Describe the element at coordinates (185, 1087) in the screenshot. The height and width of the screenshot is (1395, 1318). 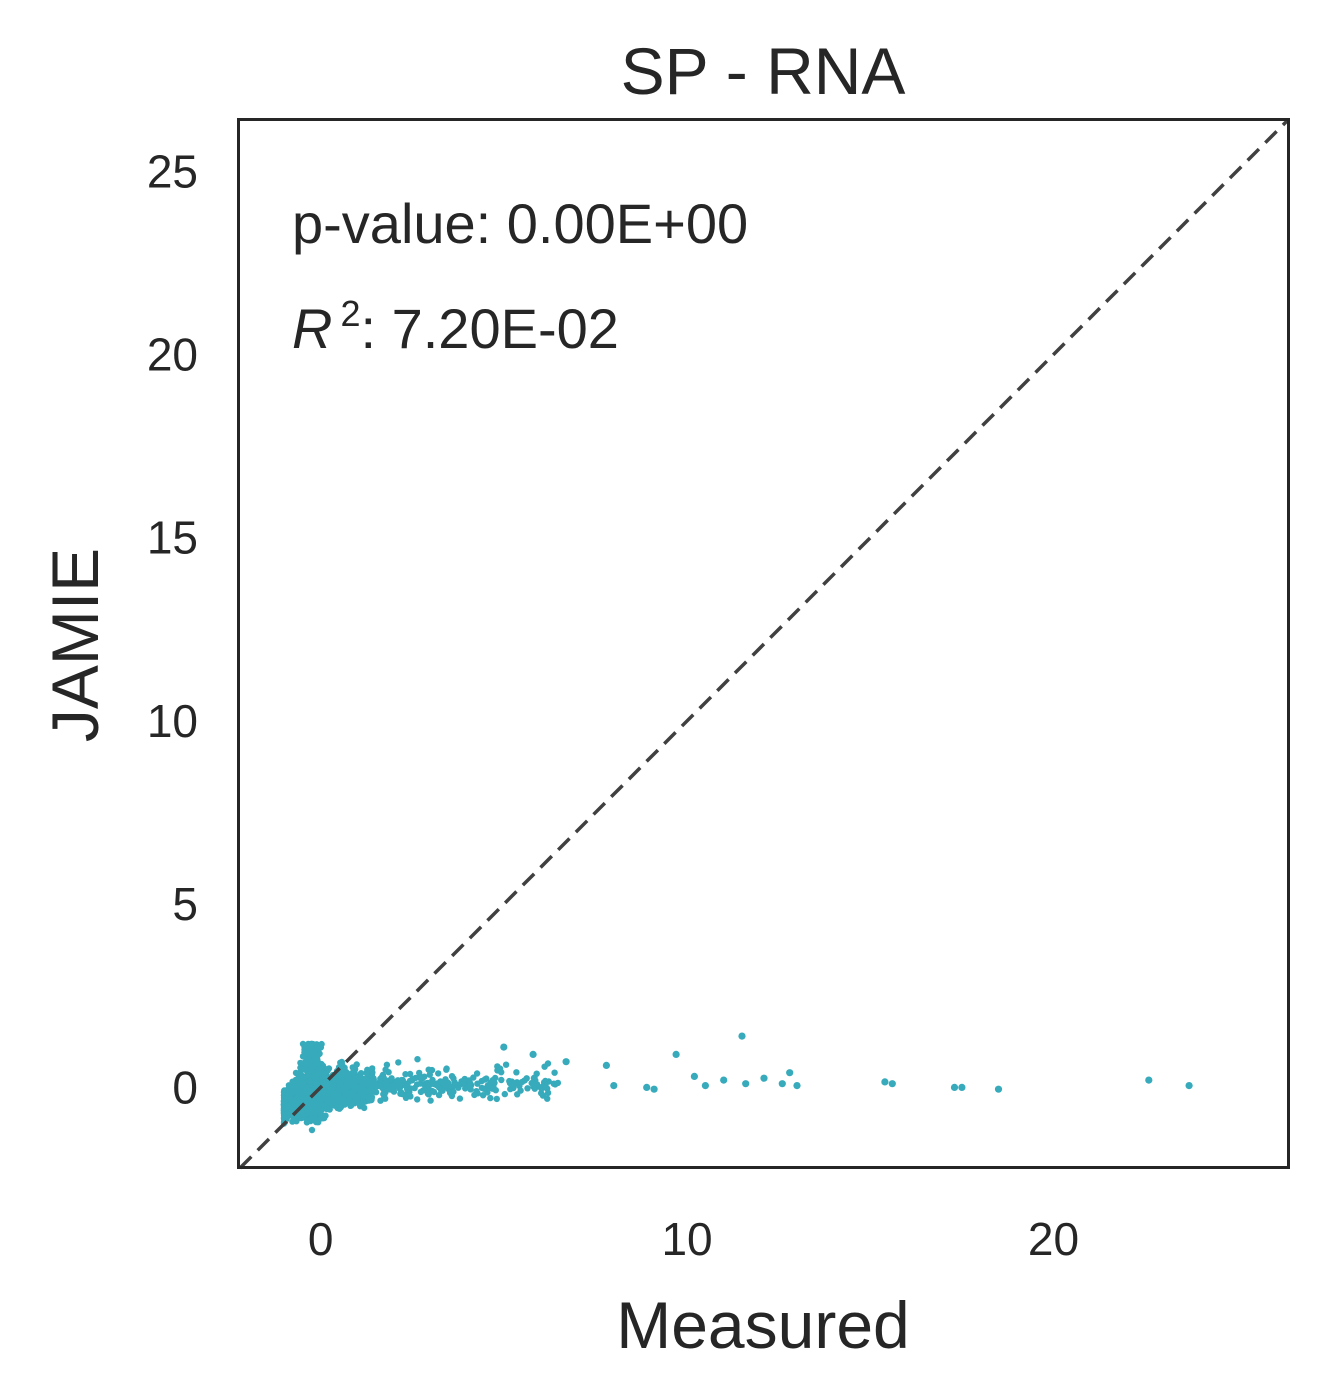
I see `y-tick-label: 0` at that location.